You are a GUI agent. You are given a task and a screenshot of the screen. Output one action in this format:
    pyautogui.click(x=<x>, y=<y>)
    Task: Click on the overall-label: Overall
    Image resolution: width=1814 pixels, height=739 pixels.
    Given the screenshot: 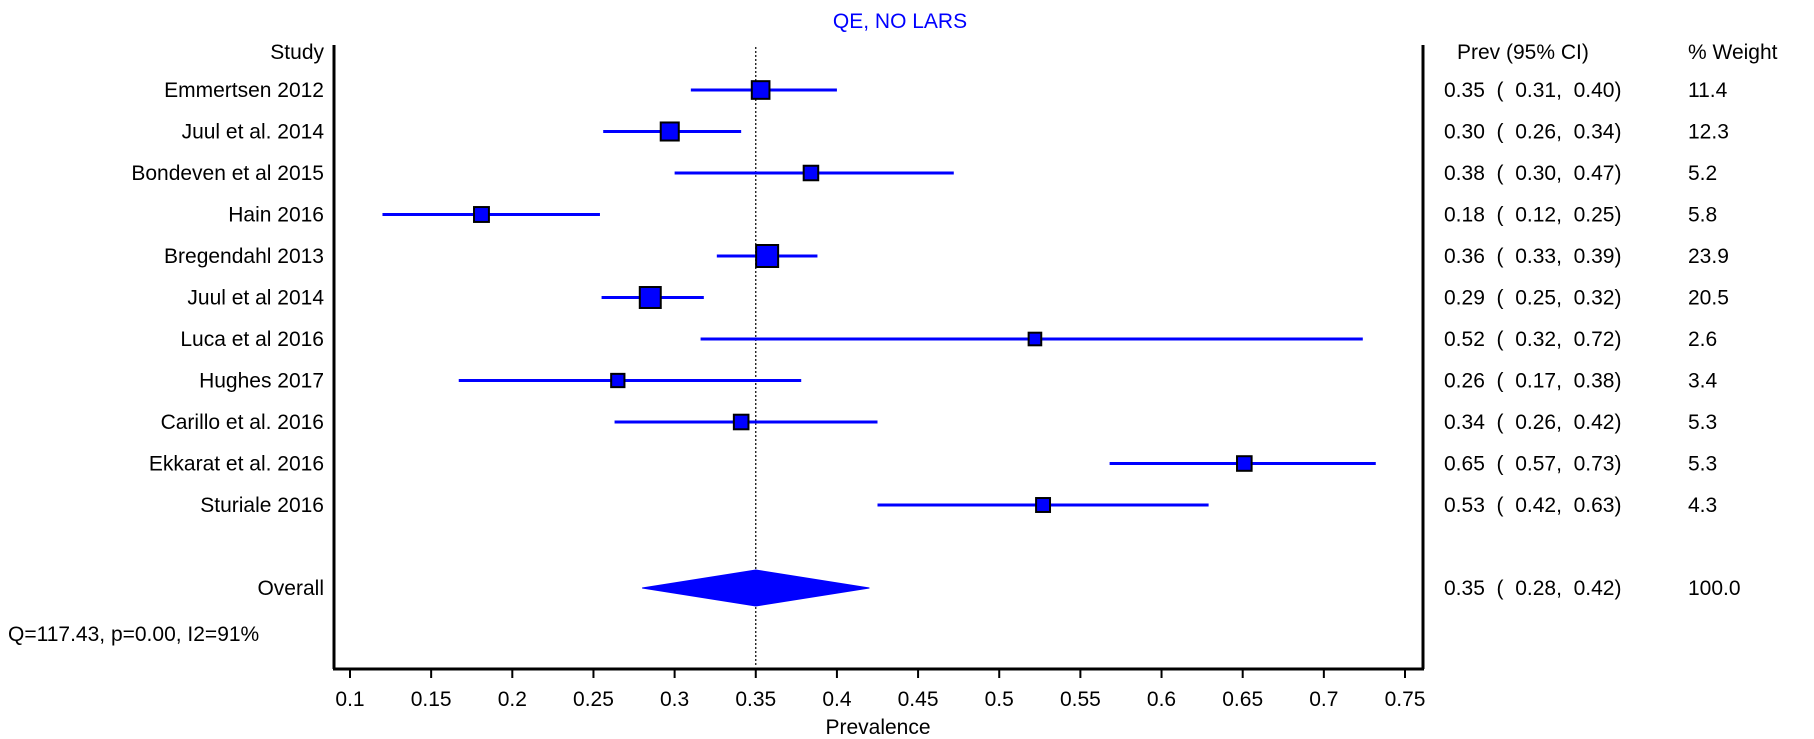 What is the action you would take?
    pyautogui.click(x=290, y=588)
    